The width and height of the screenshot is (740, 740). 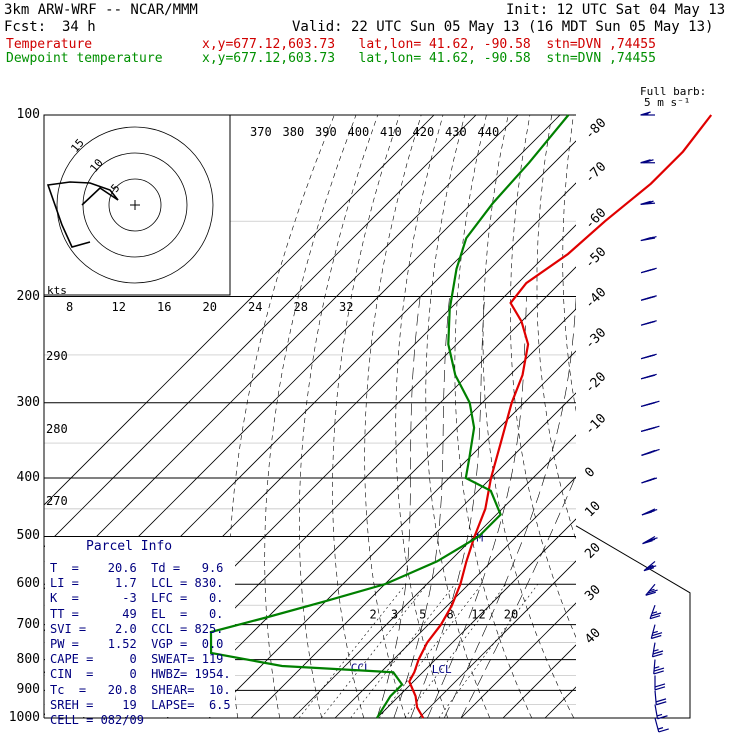 What do you see at coordinates (28, 402) in the screenshot?
I see `pressure-label-300: 300` at bounding box center [28, 402].